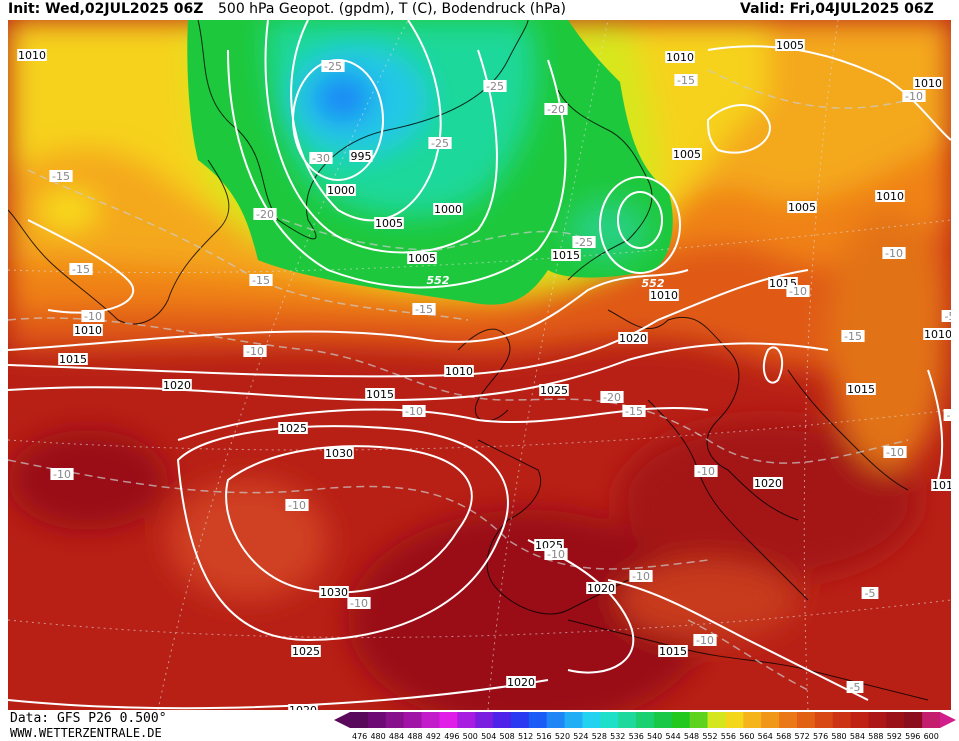  Describe the element at coordinates (857, 736) in the screenshot. I see `colorbar-tick-label: 584` at that location.